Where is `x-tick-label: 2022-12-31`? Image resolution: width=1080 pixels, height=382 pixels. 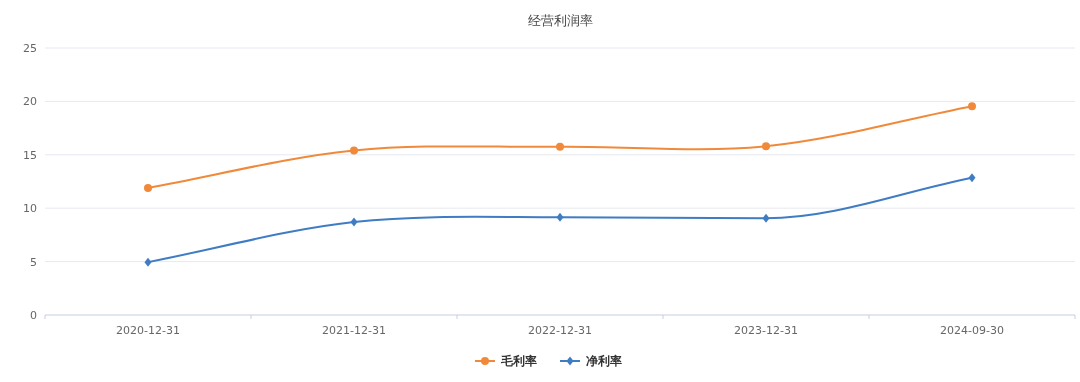 x-tick-label: 2022-12-31 is located at coordinates (560, 330).